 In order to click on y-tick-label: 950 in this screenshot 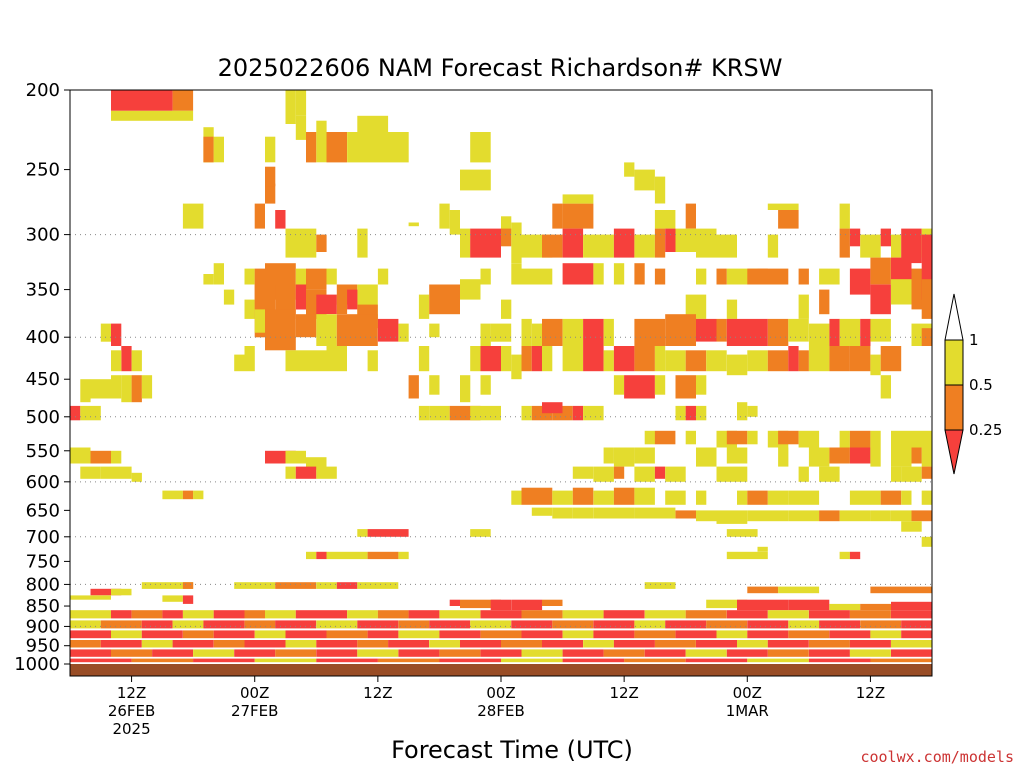, I will do `click(43, 646)`.